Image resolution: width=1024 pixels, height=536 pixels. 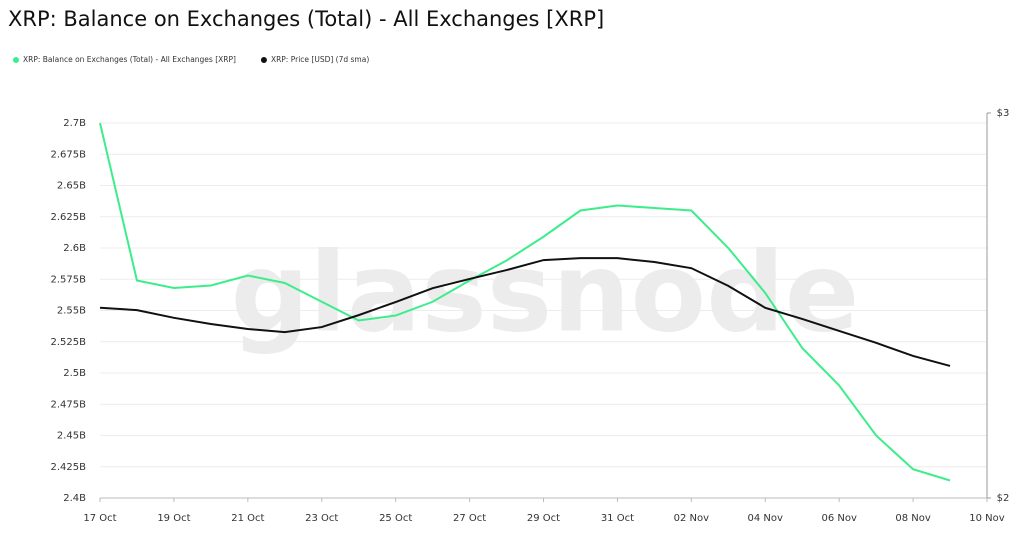 I want to click on x-tick-label: 21 Oct, so click(x=247, y=518).